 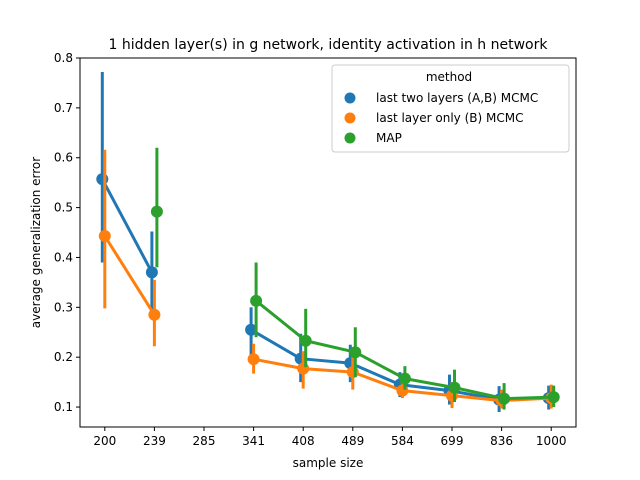 What do you see at coordinates (501, 441) in the screenshot?
I see `x-tick-label: 836` at bounding box center [501, 441].